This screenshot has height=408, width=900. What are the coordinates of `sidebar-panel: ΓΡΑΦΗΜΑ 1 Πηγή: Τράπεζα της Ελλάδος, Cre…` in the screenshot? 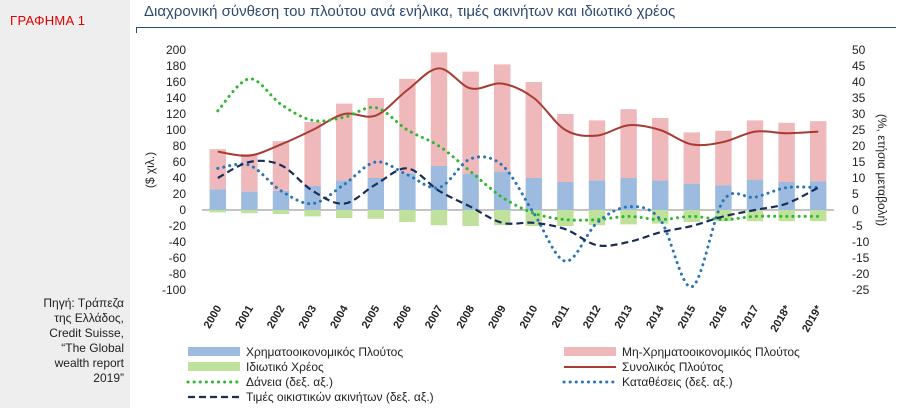 It's located at (65, 204).